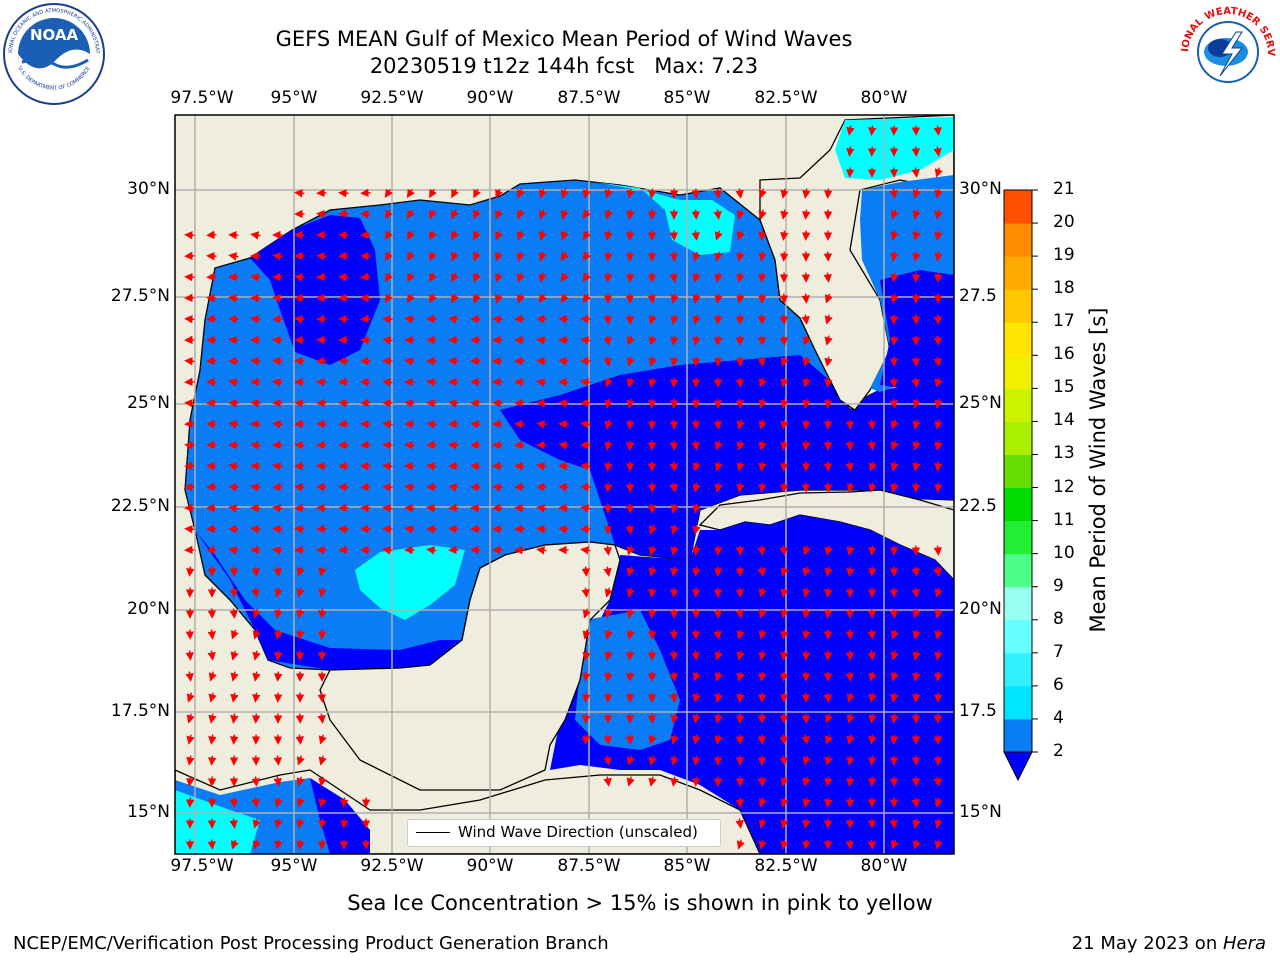 Image resolution: width=1280 pixels, height=960 pixels. What do you see at coordinates (980, 609) in the screenshot?
I see `lat-label-right-4: 20°N` at bounding box center [980, 609].